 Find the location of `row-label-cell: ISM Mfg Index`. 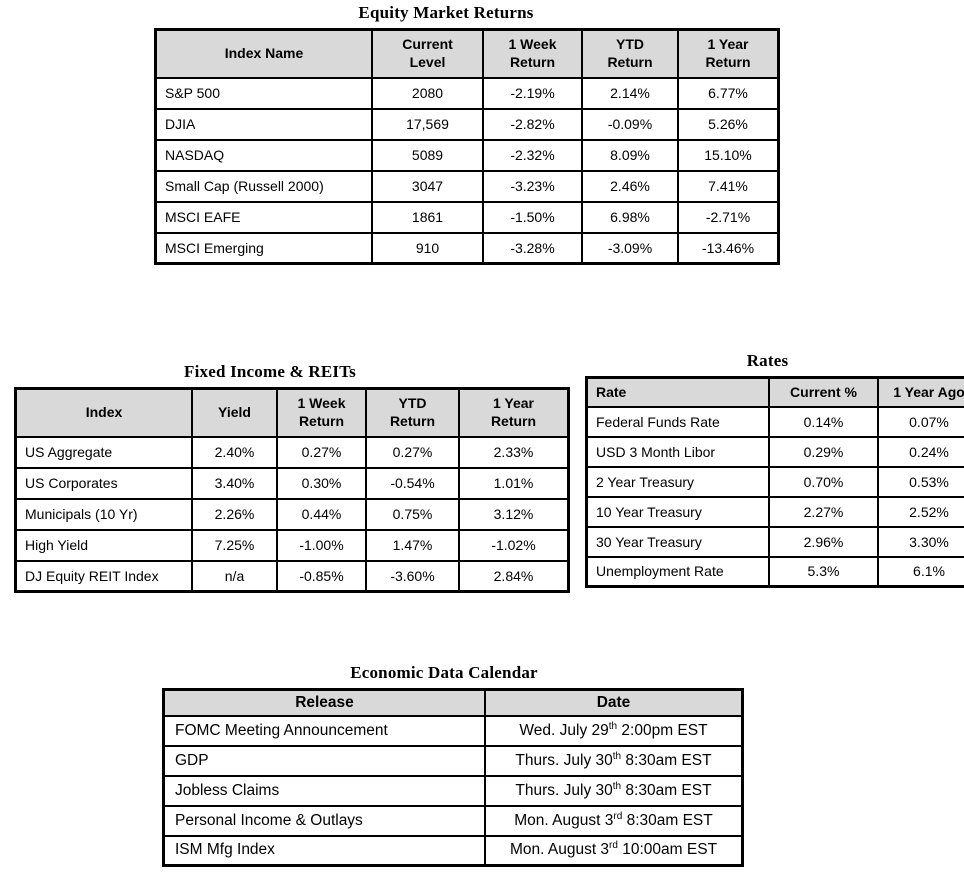

row-label-cell: ISM Mfg Index is located at coordinates (324, 850).